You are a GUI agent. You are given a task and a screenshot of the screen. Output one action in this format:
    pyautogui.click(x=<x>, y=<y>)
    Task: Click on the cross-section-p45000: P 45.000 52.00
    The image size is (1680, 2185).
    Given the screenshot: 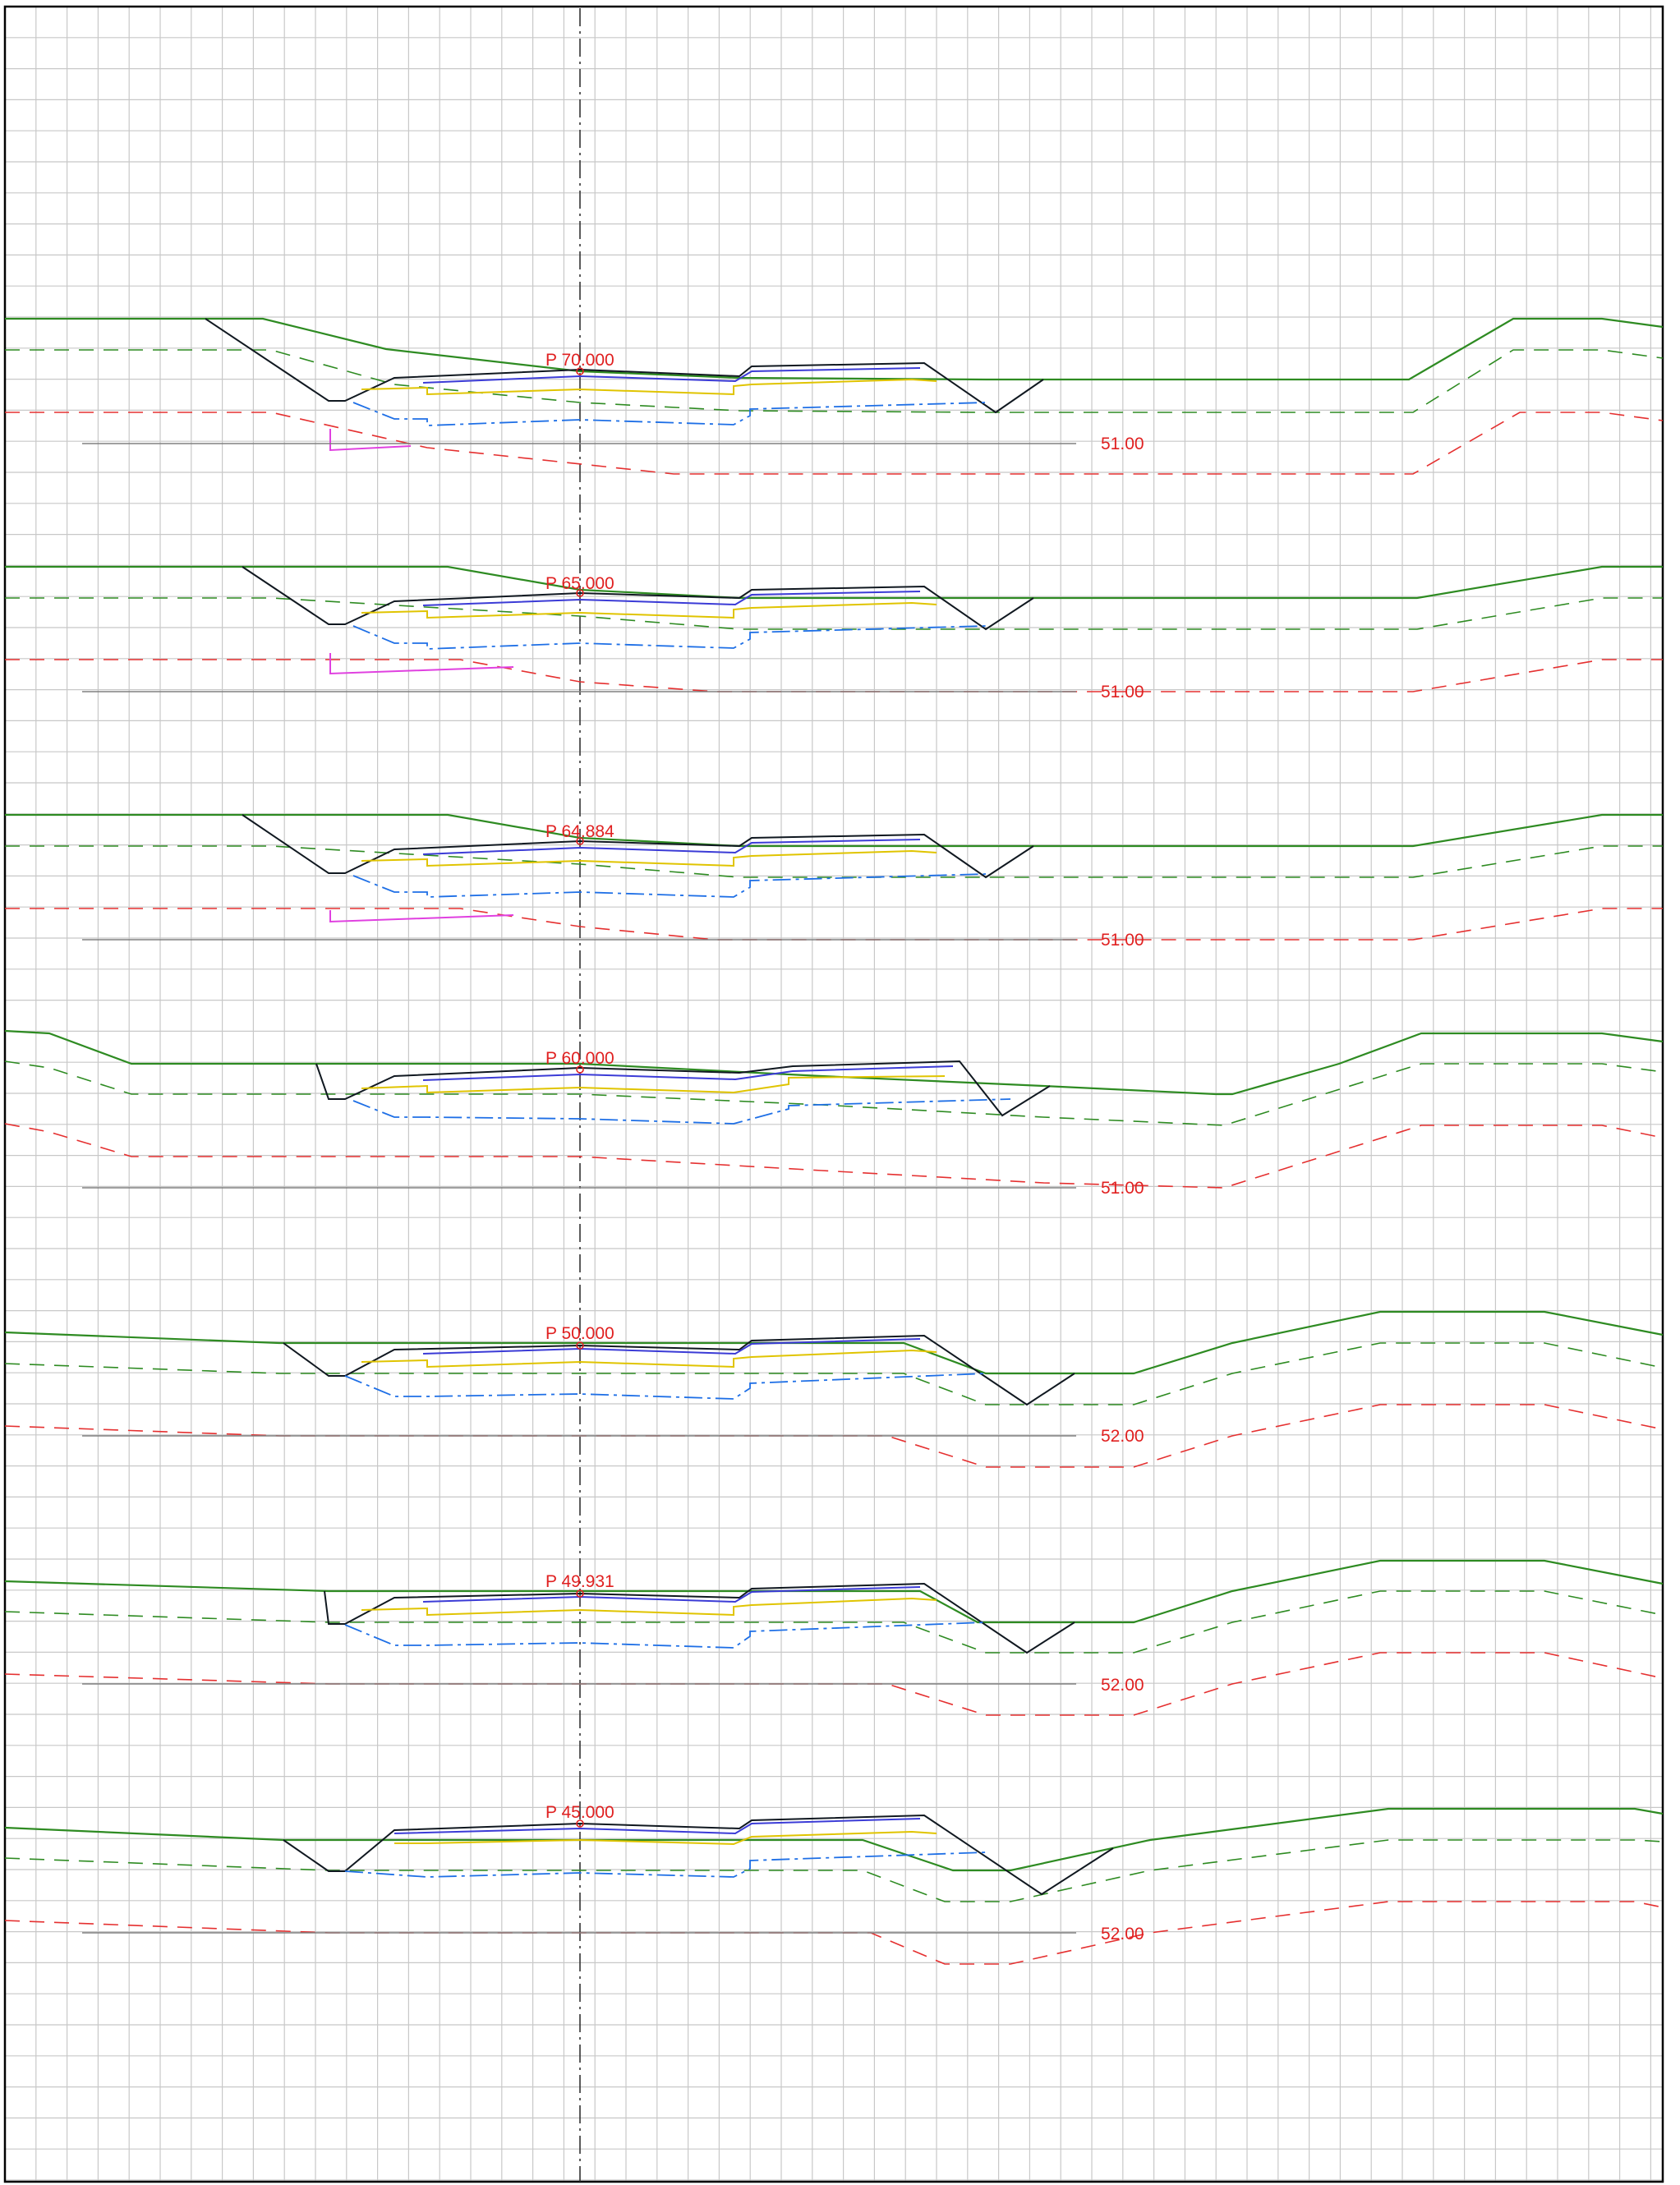 What is the action you would take?
    pyautogui.click(x=834, y=1884)
    